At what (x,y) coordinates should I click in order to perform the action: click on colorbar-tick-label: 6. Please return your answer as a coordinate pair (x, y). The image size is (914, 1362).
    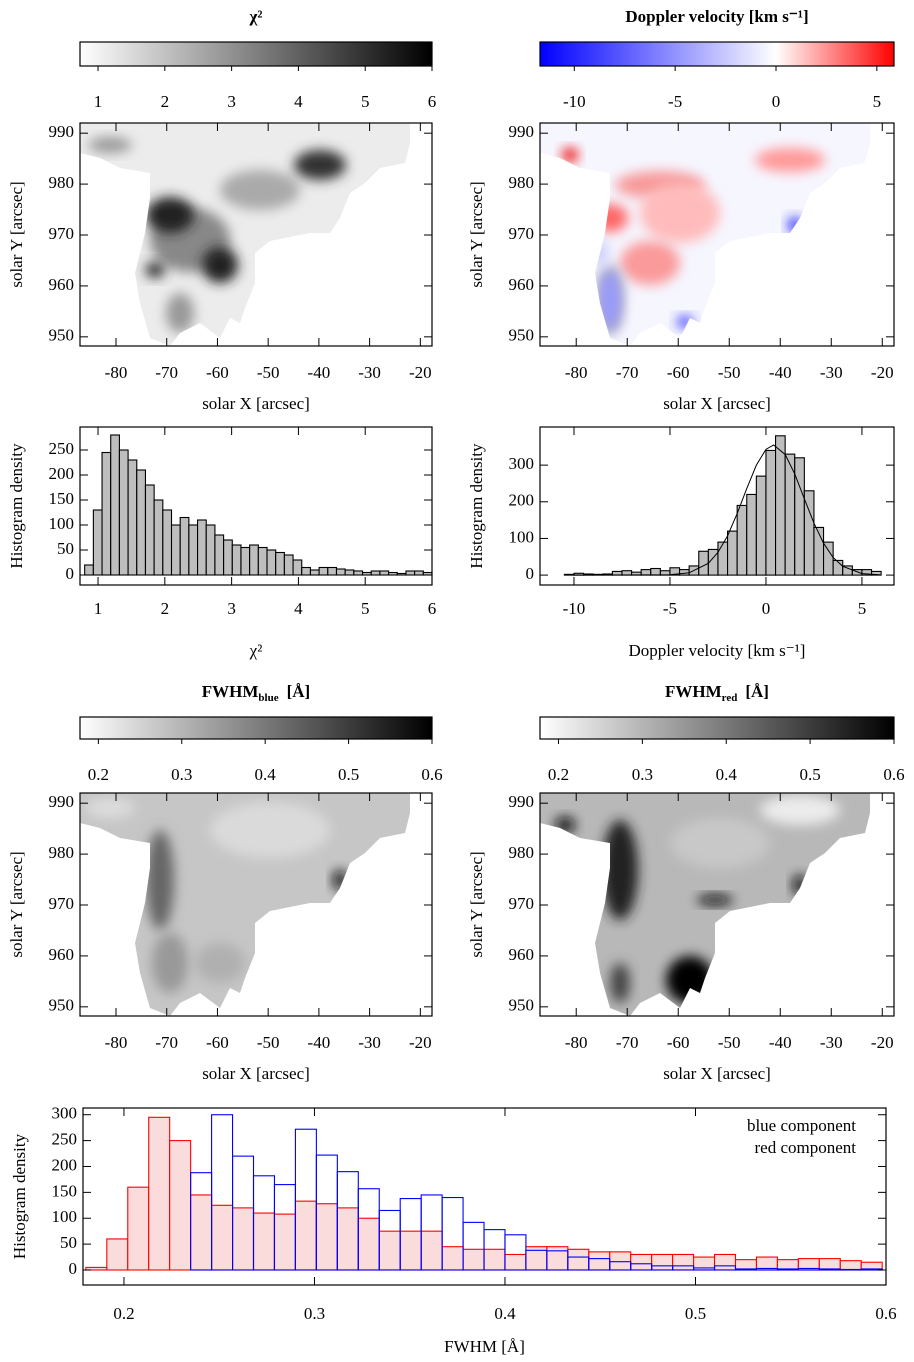
    Looking at the image, I should click on (432, 101).